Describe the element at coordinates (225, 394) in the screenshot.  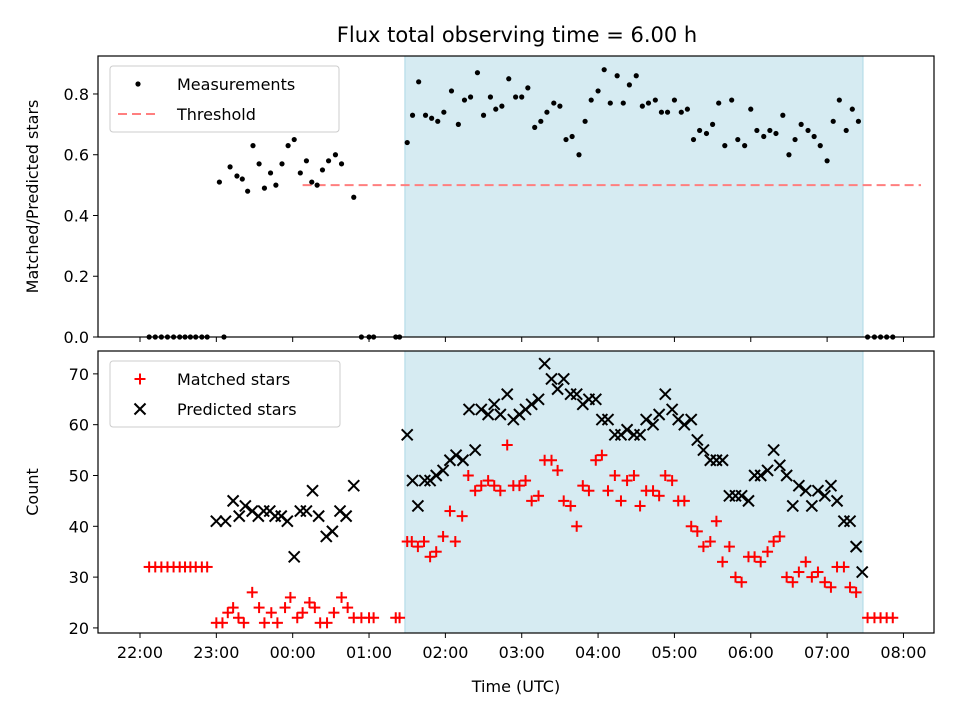
I see `count-legend` at that location.